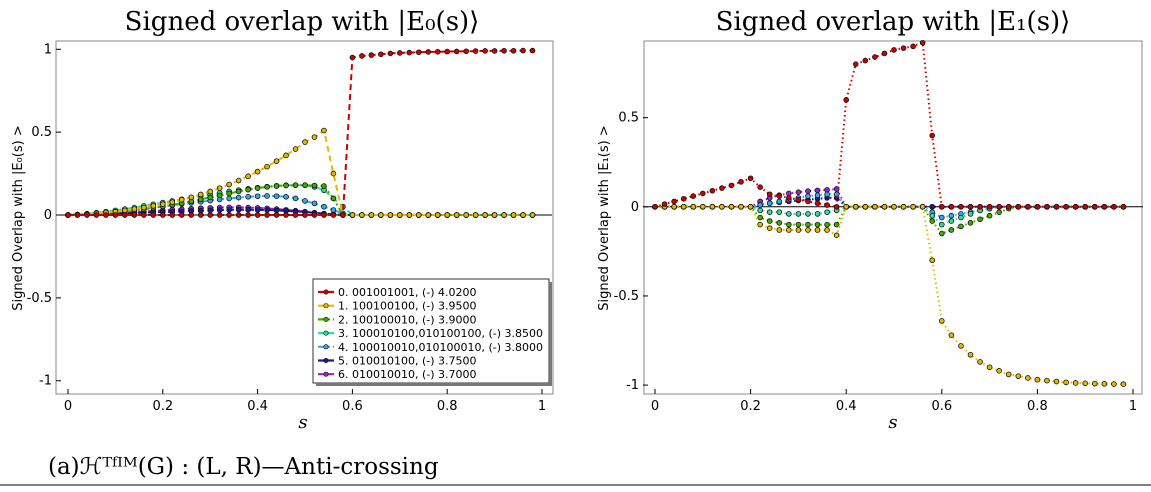 The image size is (1151, 492). Describe the element at coordinates (447, 406) in the screenshot. I see `left-x-tick-label: 0.8` at that location.